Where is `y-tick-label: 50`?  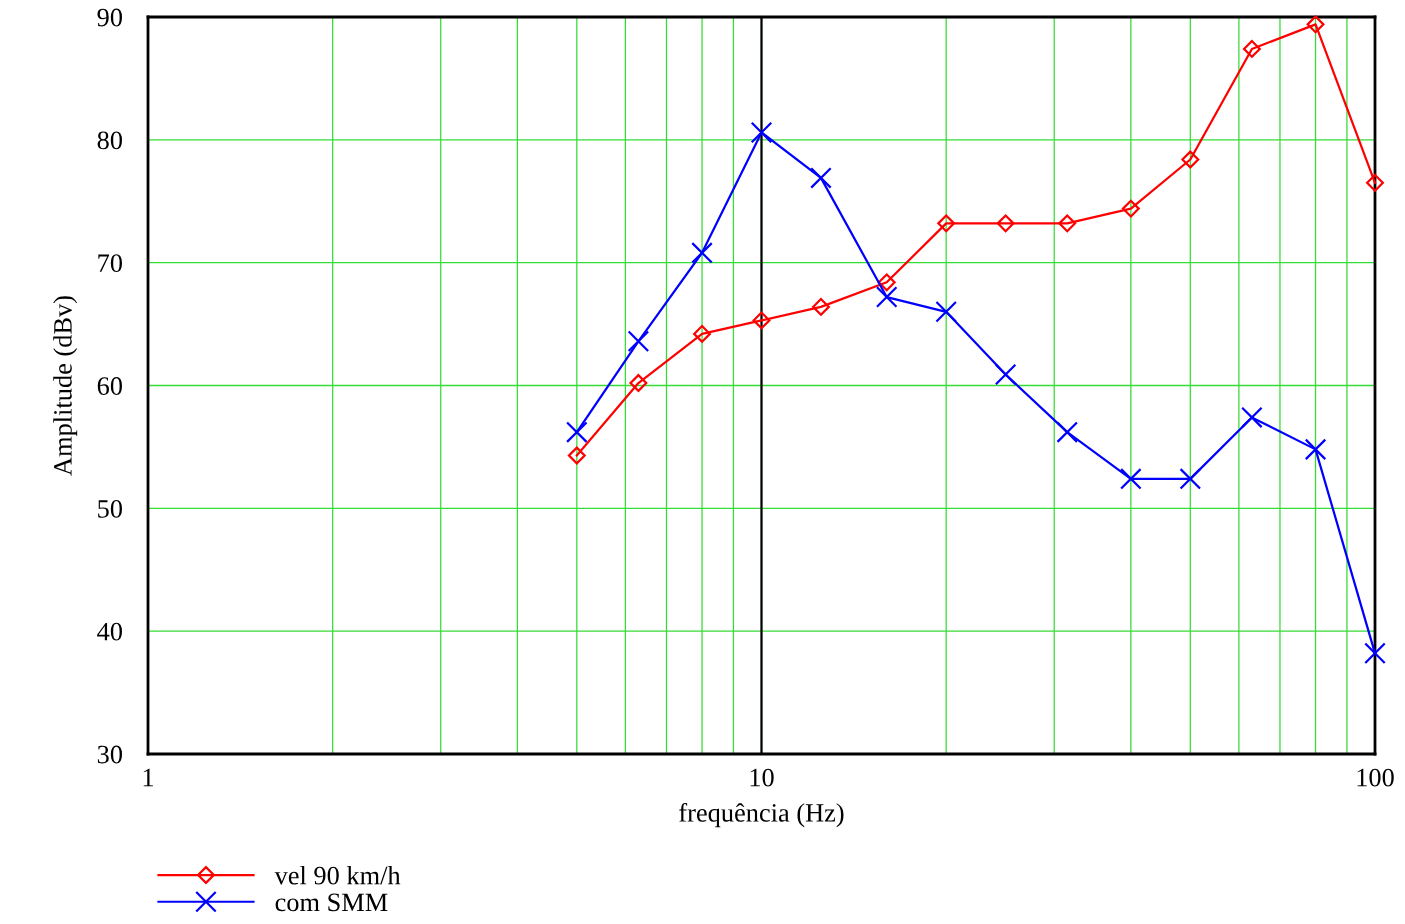
y-tick-label: 50 is located at coordinates (110, 508).